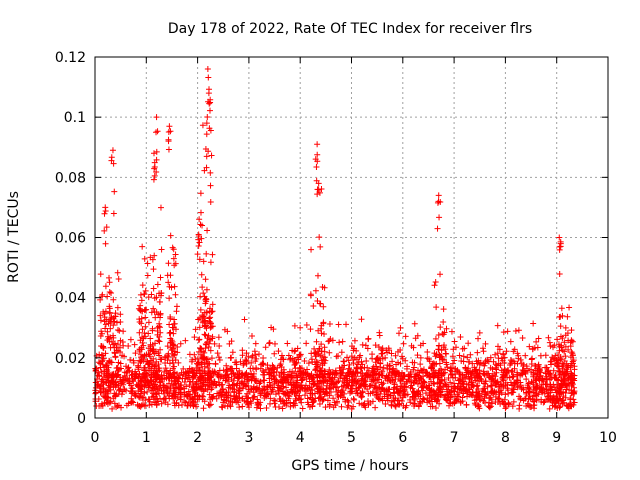  I want to click on x-tick-label: 2, so click(197, 438).